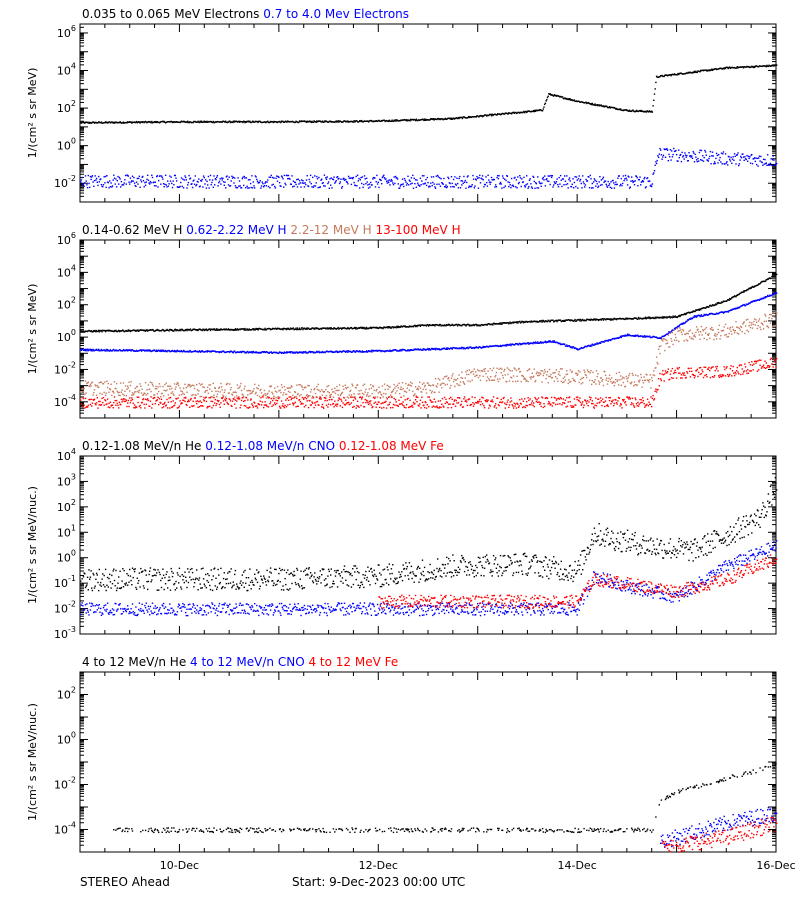 The width and height of the screenshot is (800, 905). What do you see at coordinates (66, 271) in the screenshot?
I see `y-tick-label: 10⁴` at bounding box center [66, 271].